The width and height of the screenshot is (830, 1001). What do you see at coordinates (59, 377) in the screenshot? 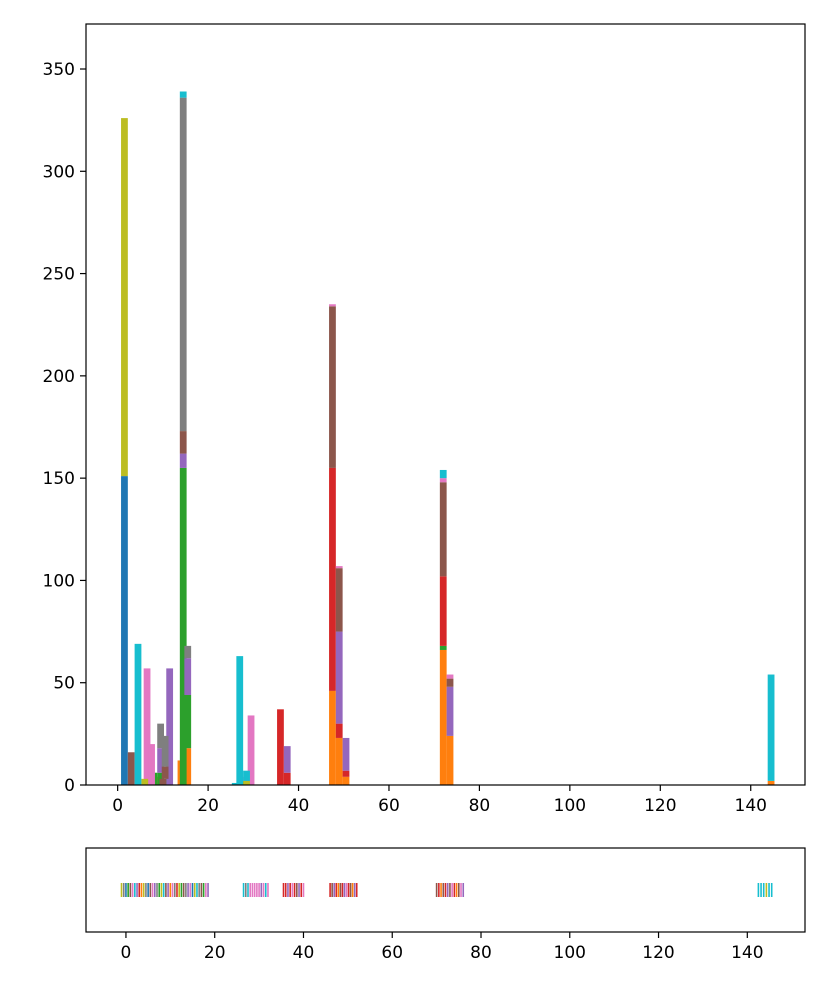
I see `y-tick-label: 200` at bounding box center [59, 377].